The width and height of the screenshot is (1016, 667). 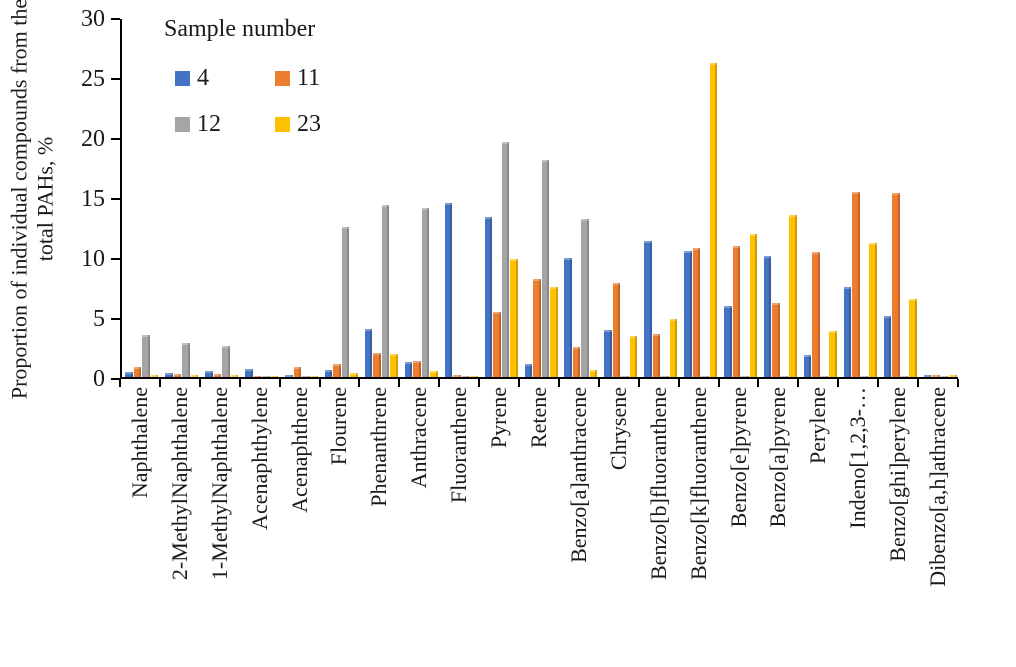 I want to click on legend-label: 23, so click(x=309, y=124).